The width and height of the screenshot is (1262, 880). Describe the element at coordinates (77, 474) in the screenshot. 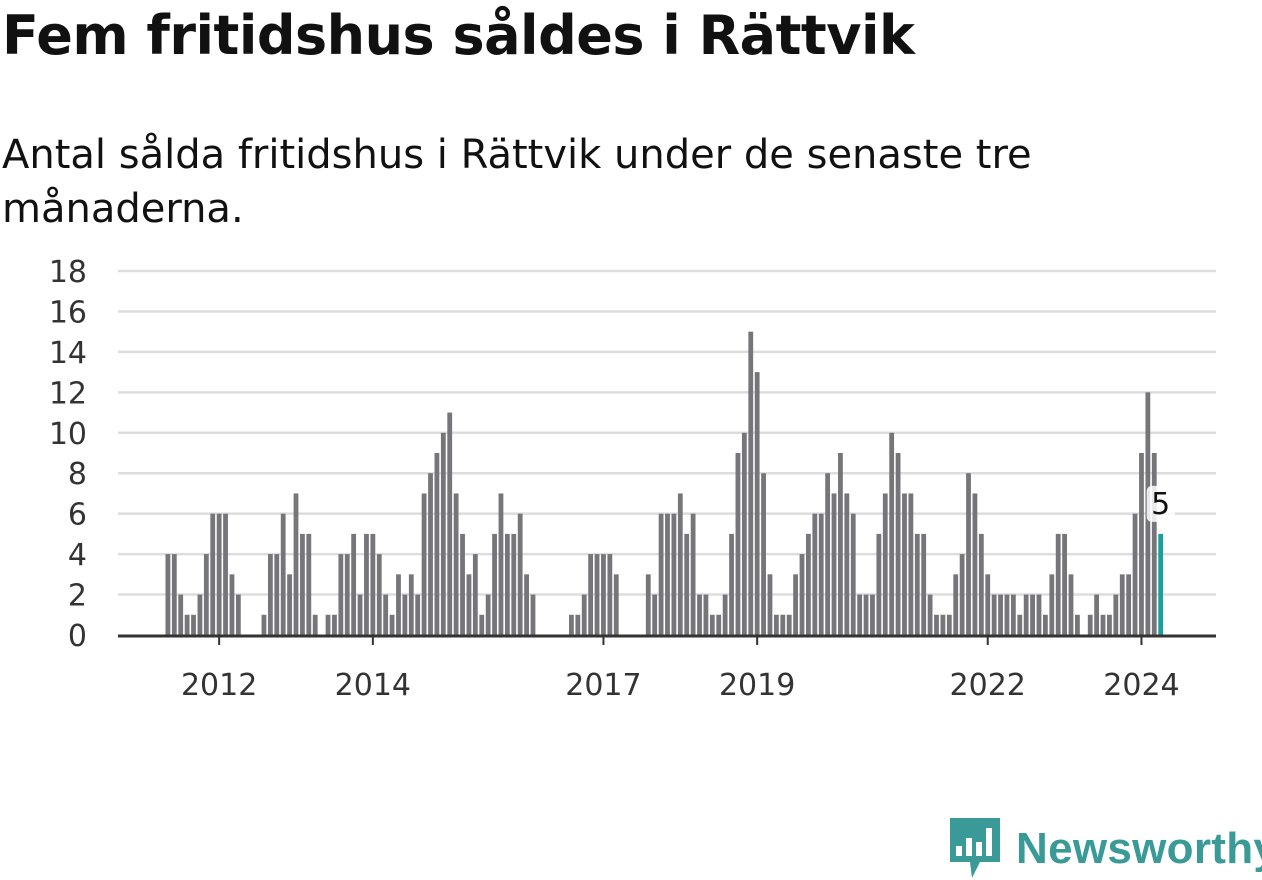

I see `y-tick-label: 8` at that location.